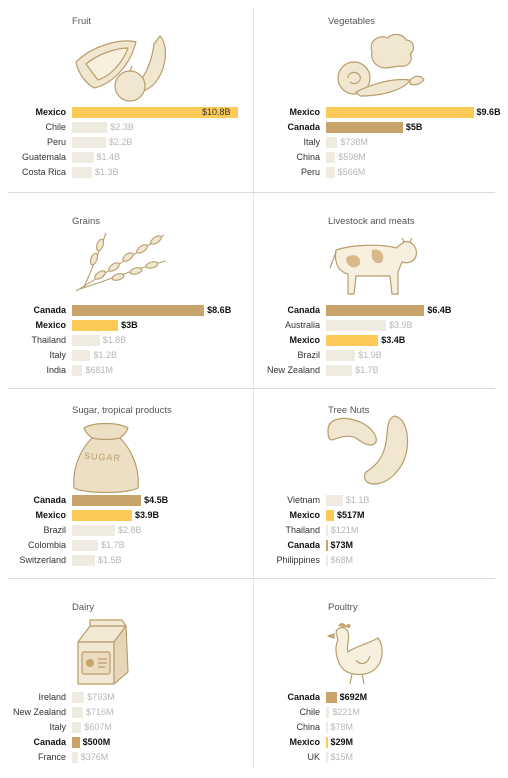 The image size is (508, 778). Describe the element at coordinates (254, 127) in the screenshot. I see `bar-row: Chile $2.3B` at that location.